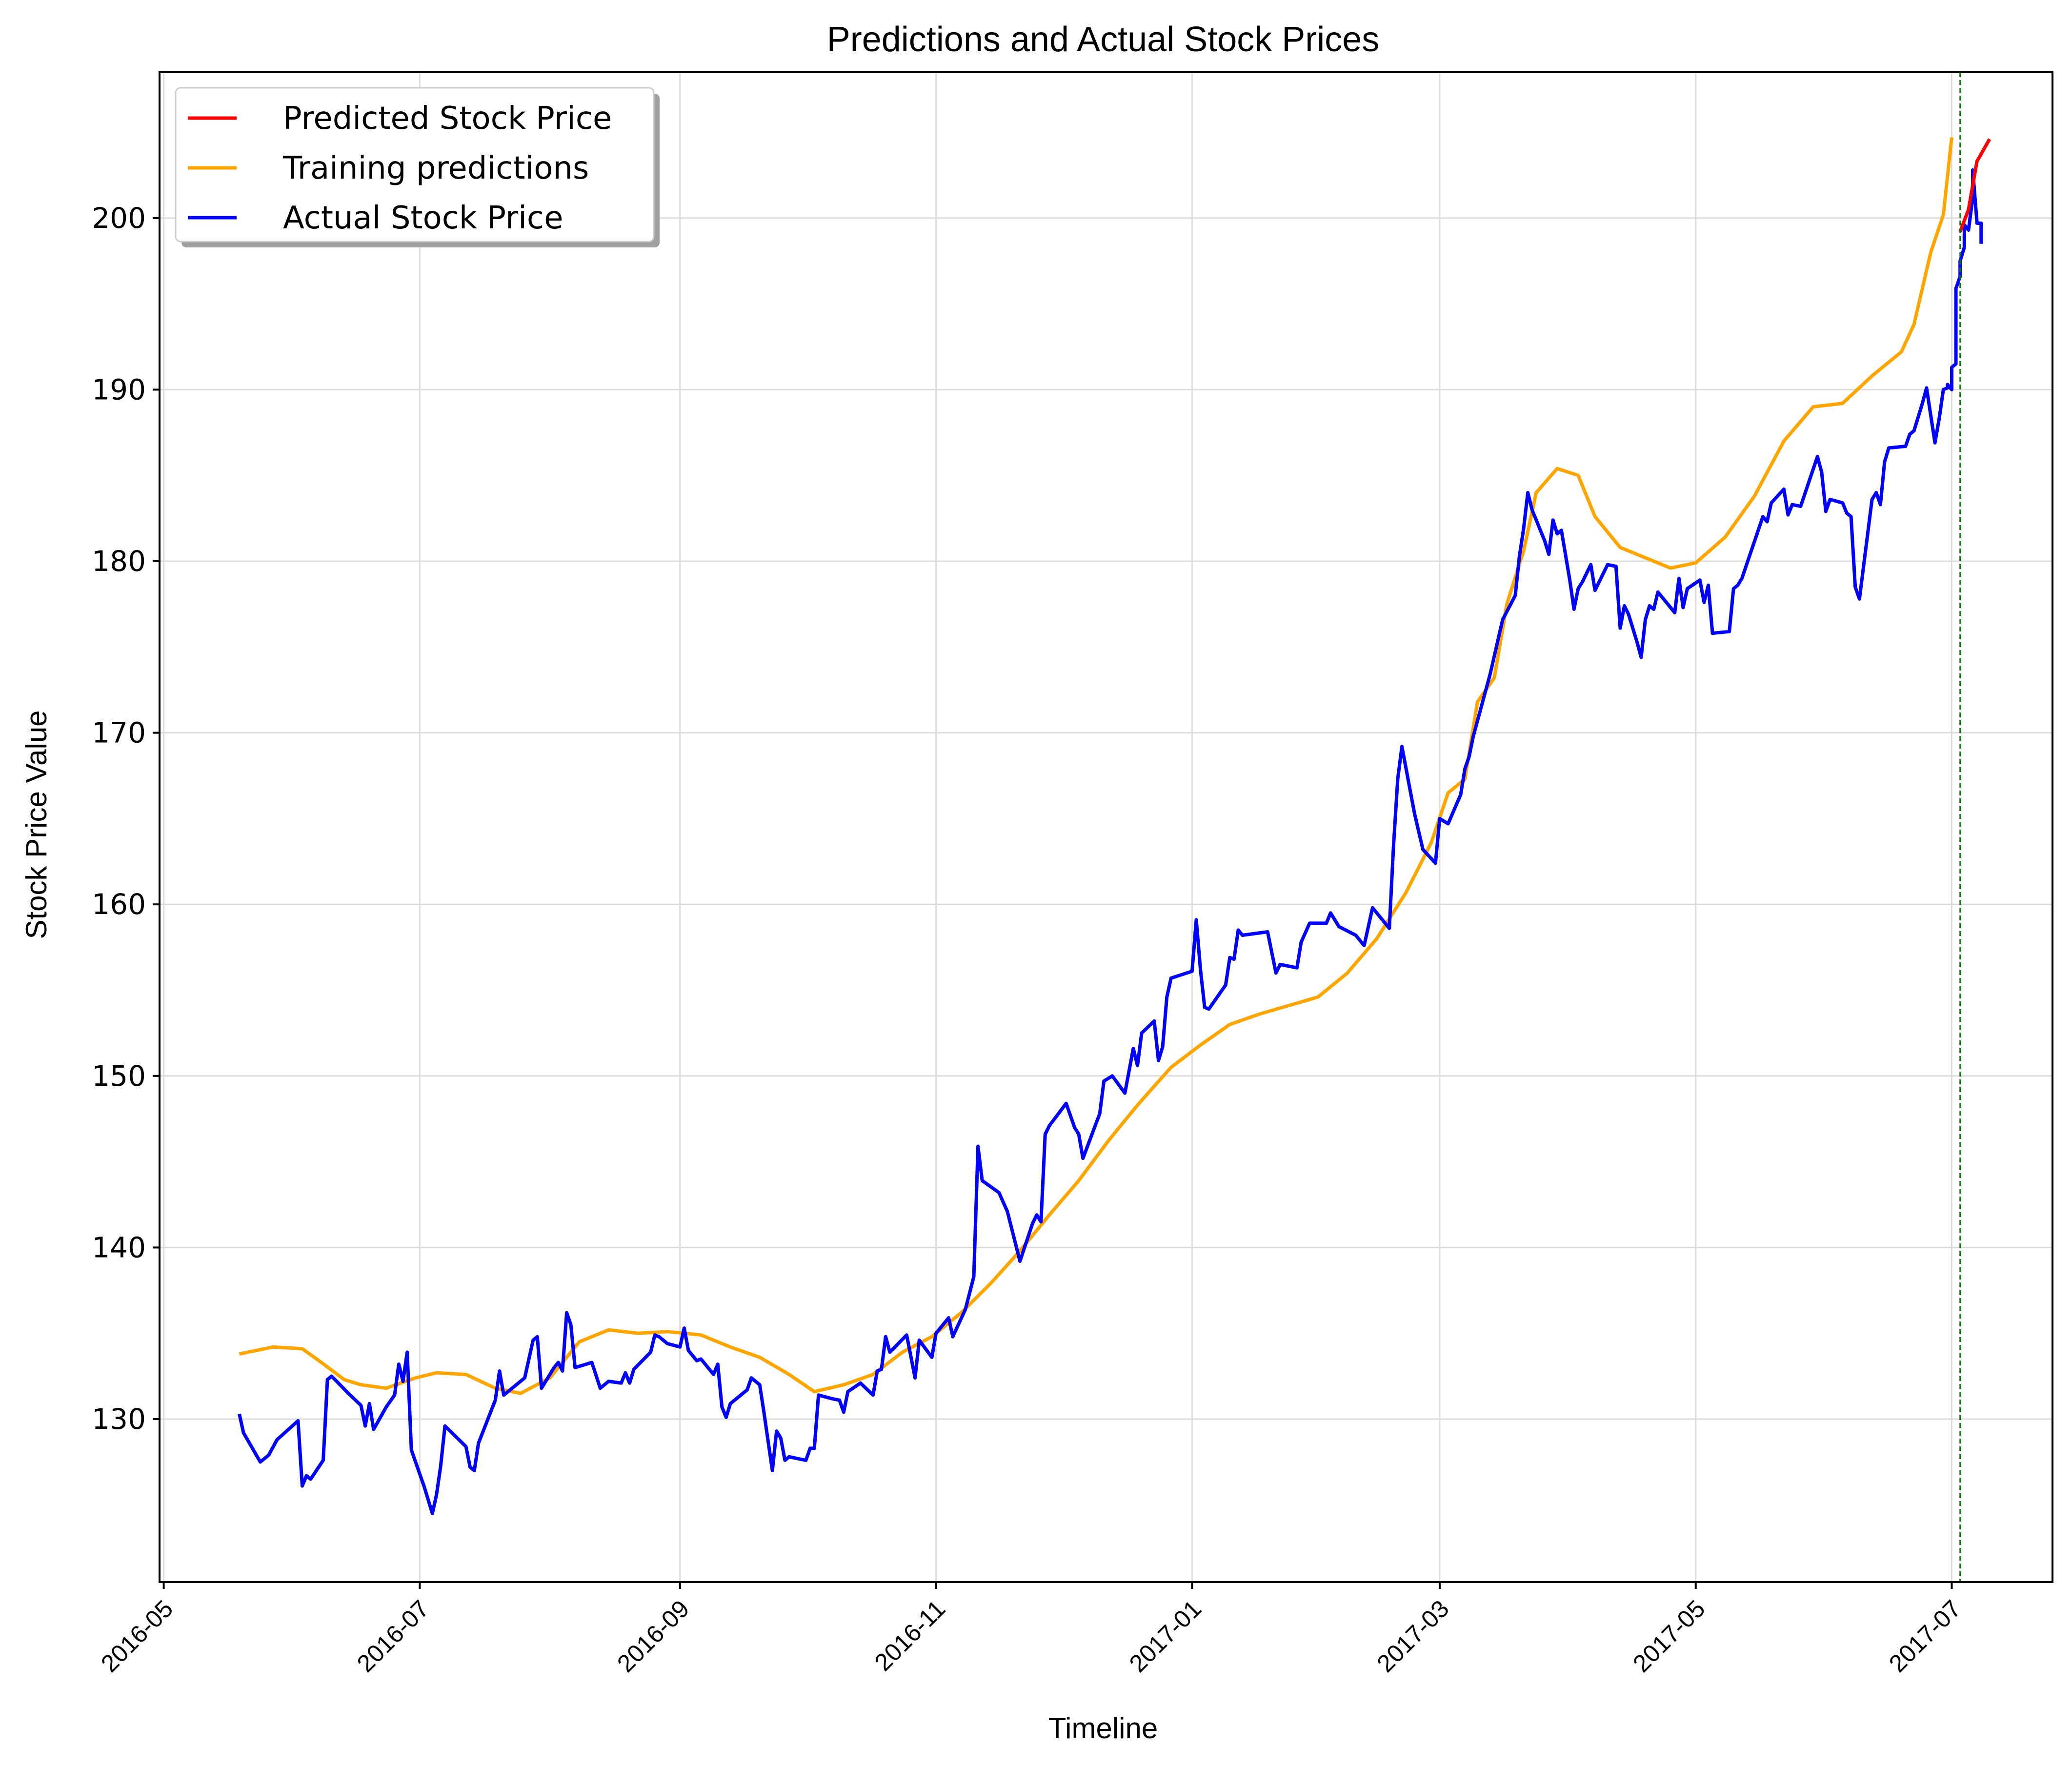 Image resolution: width=2072 pixels, height=1768 pixels. What do you see at coordinates (119, 904) in the screenshot?
I see `y-tick-label: 160` at bounding box center [119, 904].